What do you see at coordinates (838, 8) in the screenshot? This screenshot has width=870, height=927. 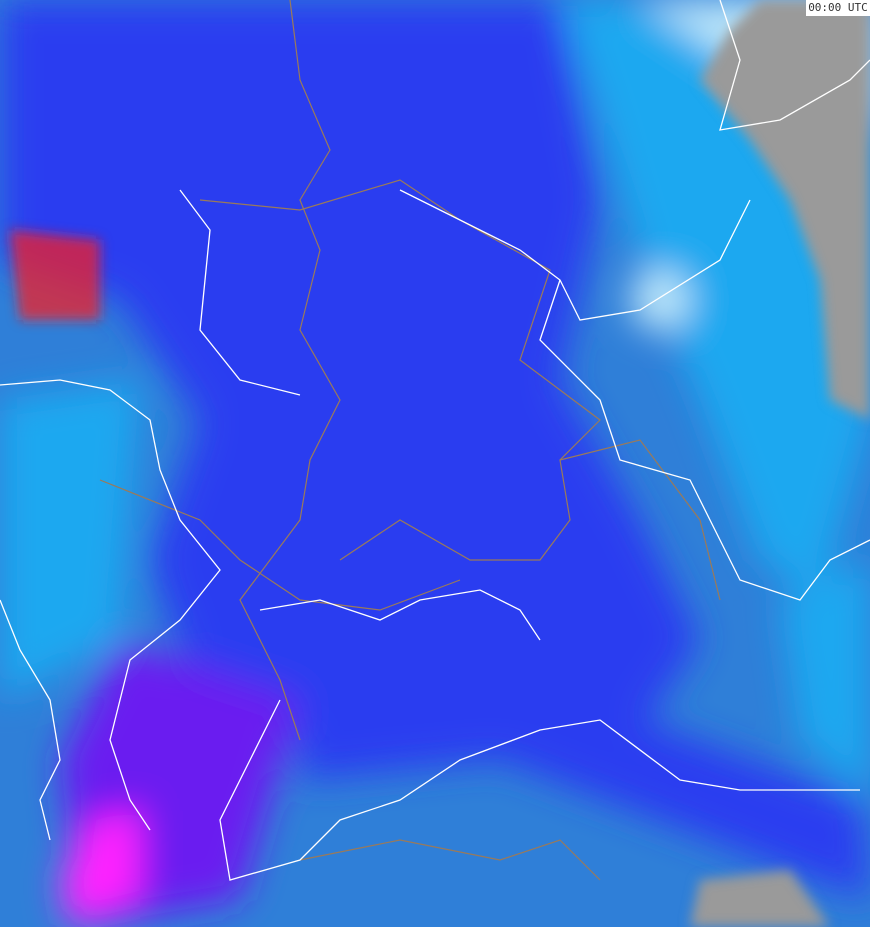 I see `timestamp-label: 00:00 UTC` at bounding box center [838, 8].